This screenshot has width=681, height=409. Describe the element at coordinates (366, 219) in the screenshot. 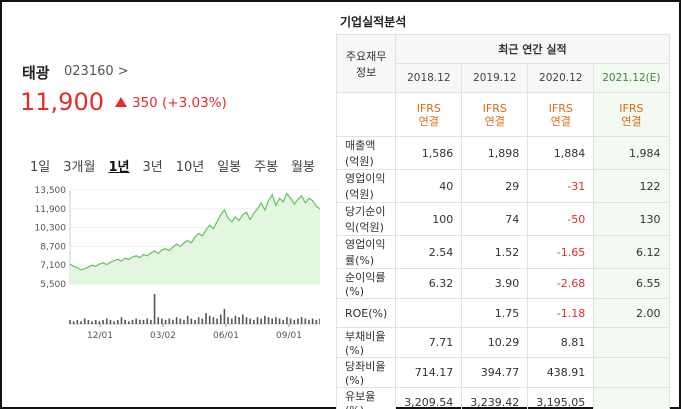

I see `row-label: 당기순이익(억원)` at that location.